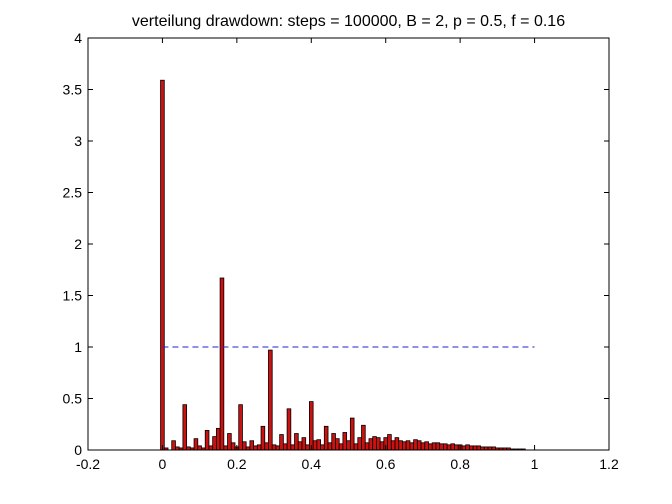 The width and height of the screenshot is (672, 504). What do you see at coordinates (460, 464) in the screenshot?
I see `x-tick-label-5: 0.8` at bounding box center [460, 464].